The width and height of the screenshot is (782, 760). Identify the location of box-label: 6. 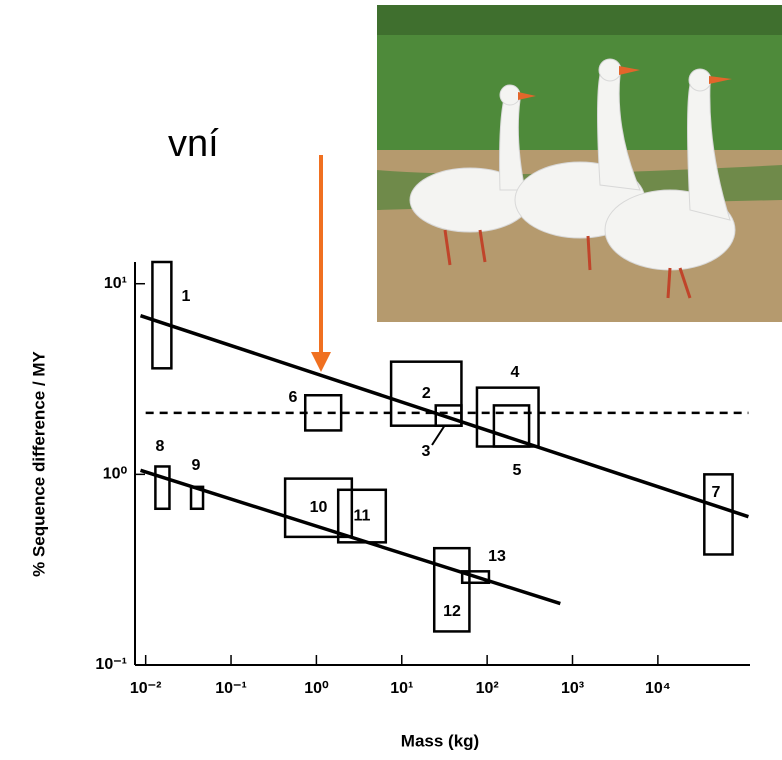
(293, 397).